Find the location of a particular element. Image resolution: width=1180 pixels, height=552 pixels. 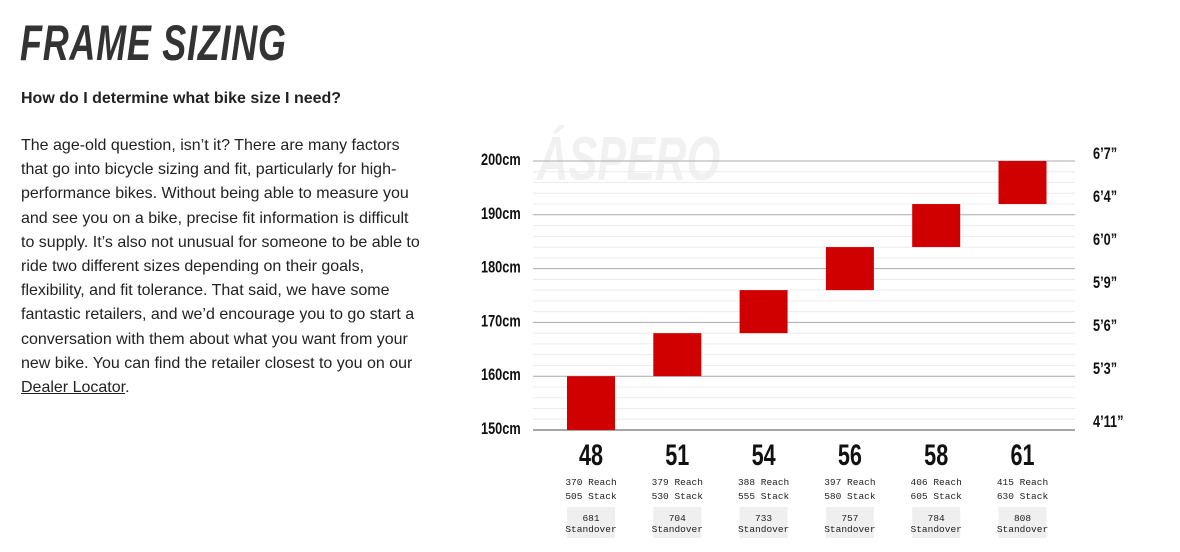

body-end: . is located at coordinates (127, 388).